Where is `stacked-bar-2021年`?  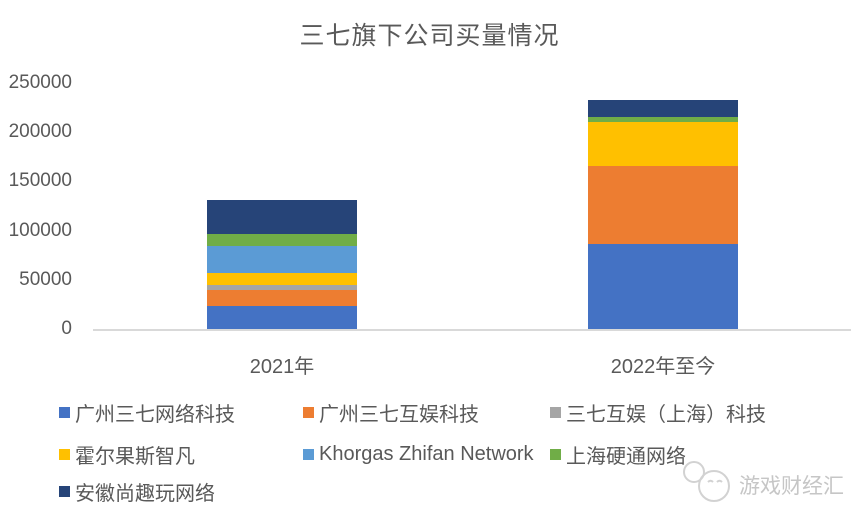 stacked-bar-2021年 is located at coordinates (282, 206).